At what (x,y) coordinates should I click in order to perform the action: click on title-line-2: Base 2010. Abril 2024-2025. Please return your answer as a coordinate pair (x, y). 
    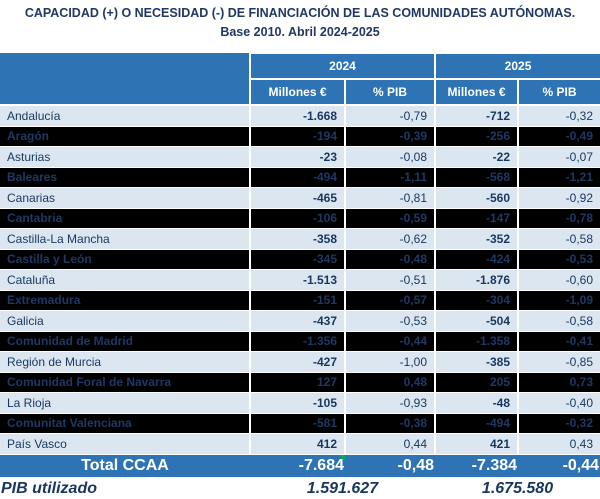
    Looking at the image, I should click on (300, 32).